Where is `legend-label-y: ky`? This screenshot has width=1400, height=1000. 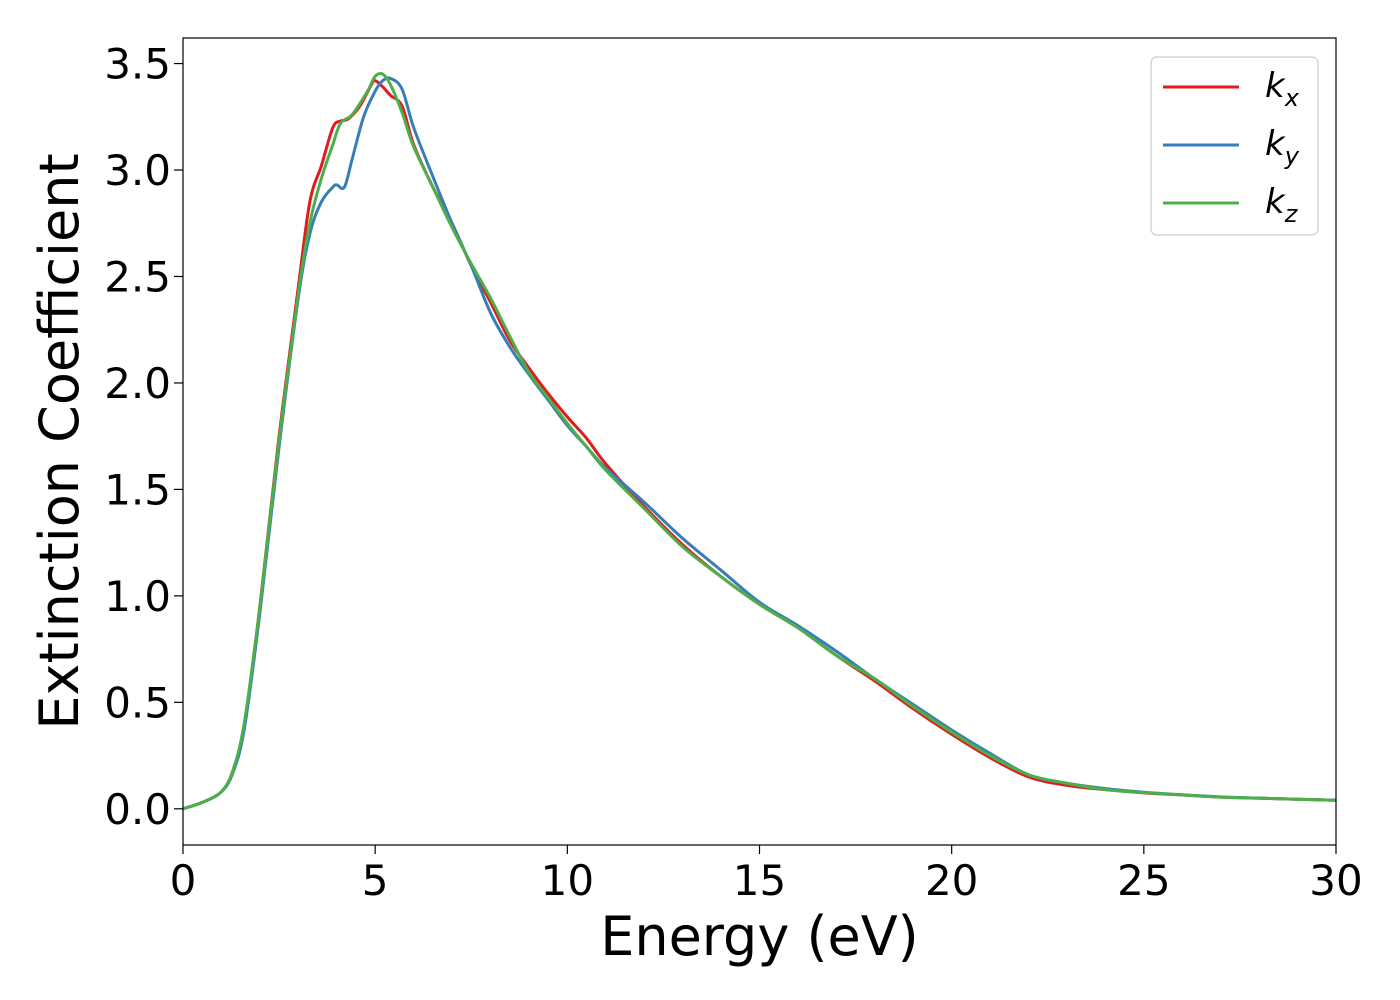 legend-label-y: ky is located at coordinates (1282, 147).